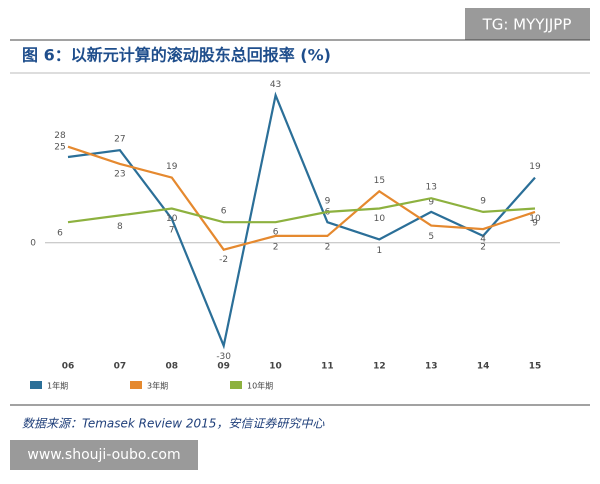 This screenshot has width=600, height=484. Describe the element at coordinates (275, 367) in the screenshot. I see `x-tick-label: 10` at that location.